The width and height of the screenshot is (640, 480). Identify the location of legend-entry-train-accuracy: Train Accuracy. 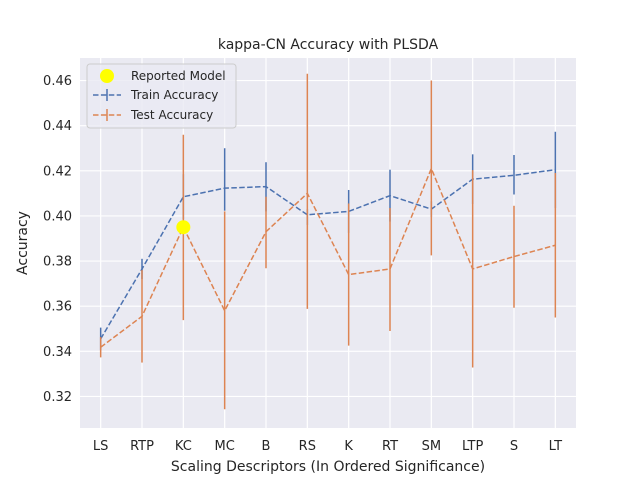
(174, 95).